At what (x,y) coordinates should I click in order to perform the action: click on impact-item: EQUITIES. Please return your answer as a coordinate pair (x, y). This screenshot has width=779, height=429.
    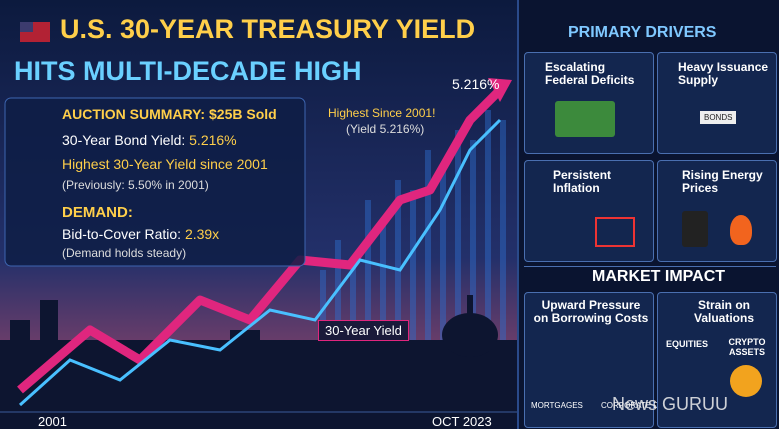
    Looking at the image, I should click on (687, 344).